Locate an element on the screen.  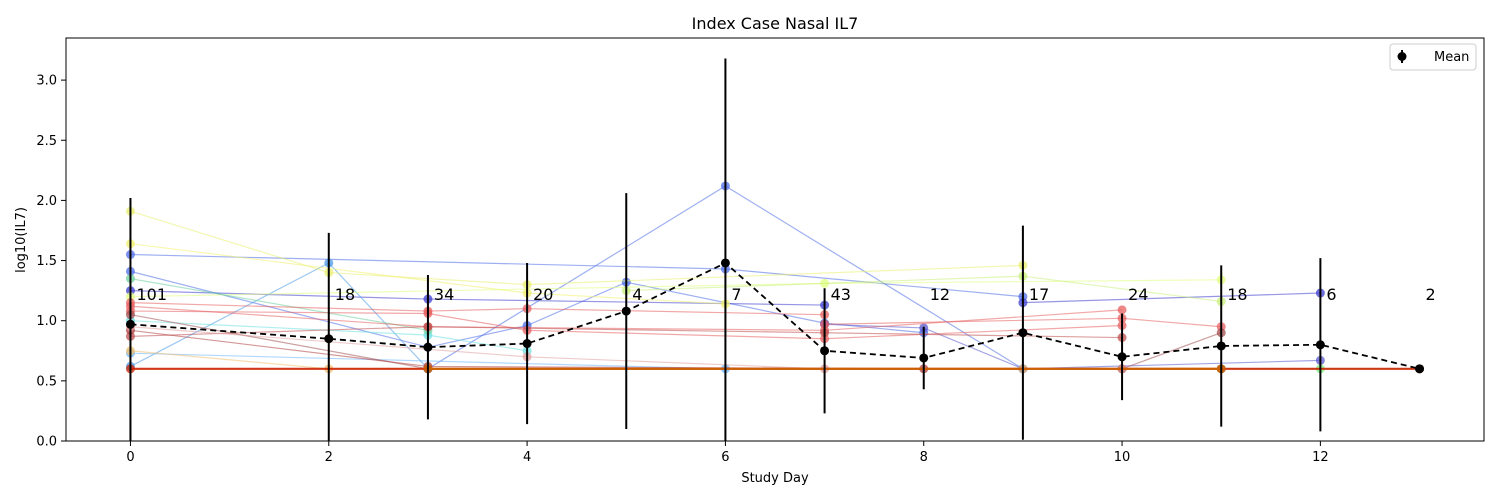
x-tick-label: 12 is located at coordinates (1320, 457).